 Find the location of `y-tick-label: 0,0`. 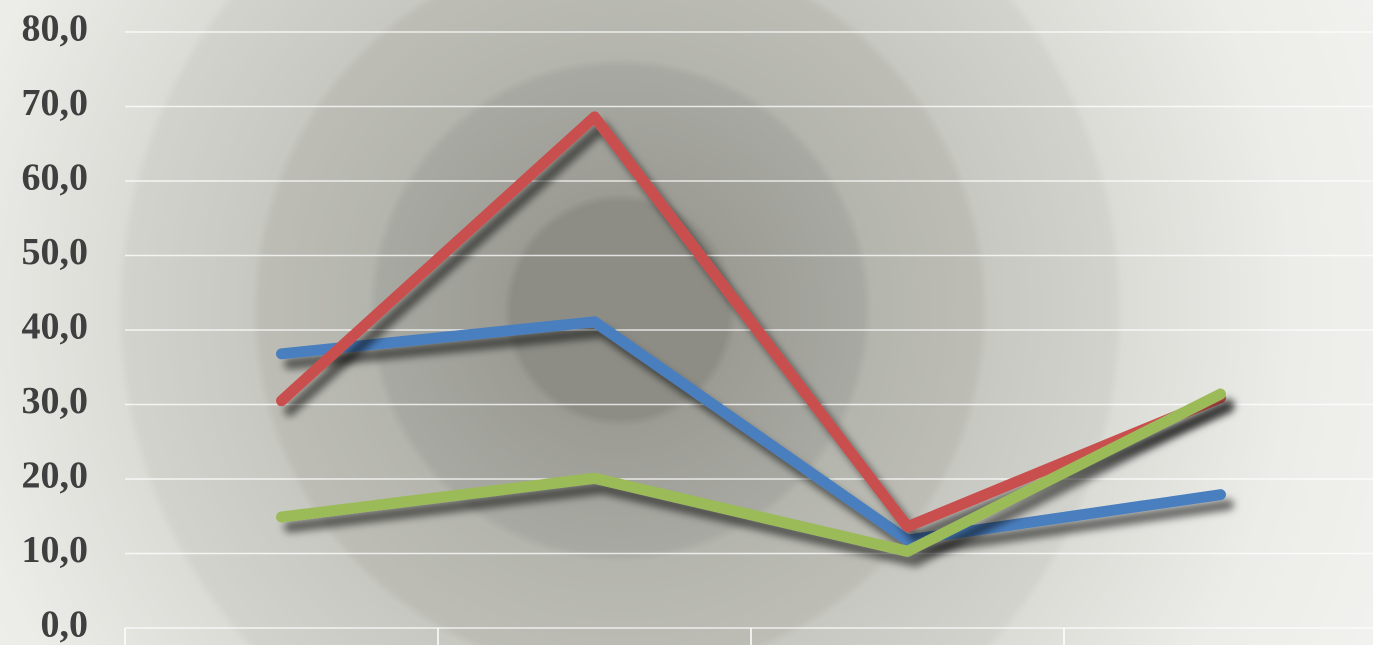

y-tick-label: 0,0 is located at coordinates (65, 624).